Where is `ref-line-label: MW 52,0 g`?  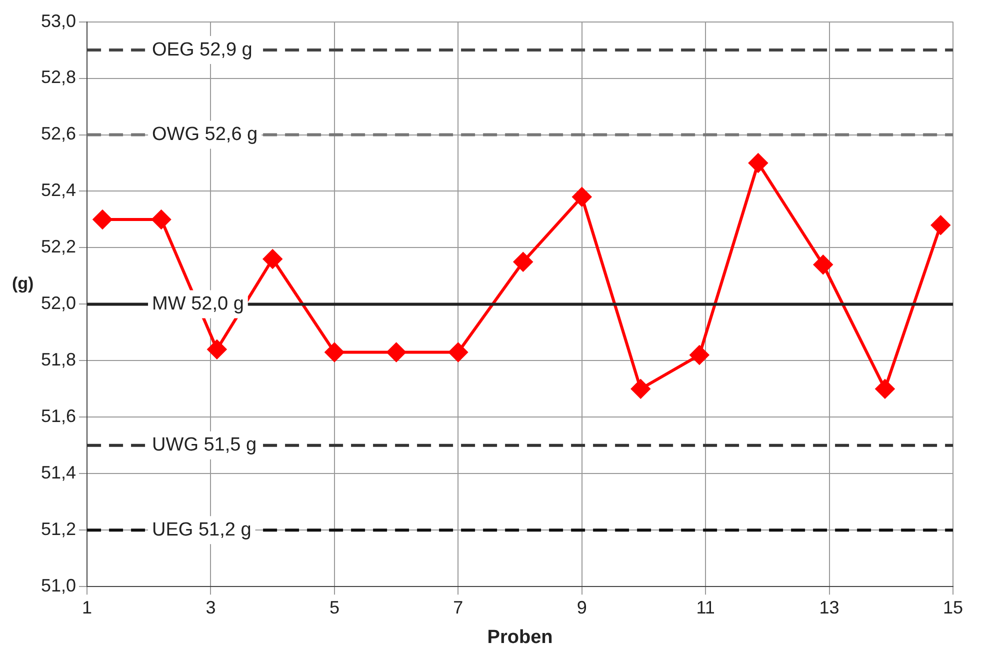 ref-line-label: MW 52,0 g is located at coordinates (198, 303).